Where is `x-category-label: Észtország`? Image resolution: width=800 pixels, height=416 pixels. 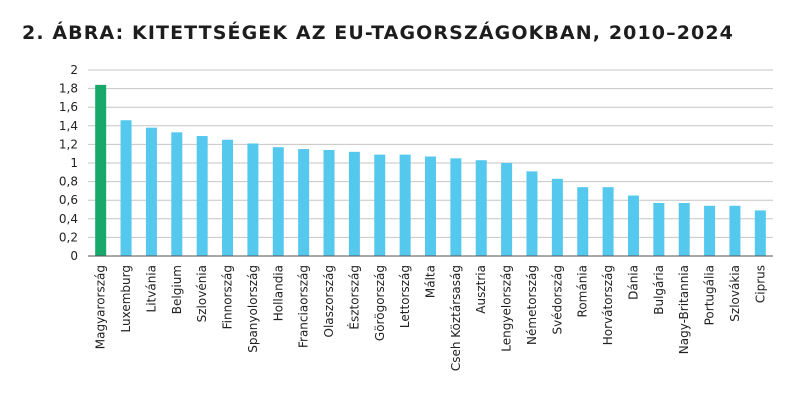
x-category-label: Észtország is located at coordinates (353, 297).